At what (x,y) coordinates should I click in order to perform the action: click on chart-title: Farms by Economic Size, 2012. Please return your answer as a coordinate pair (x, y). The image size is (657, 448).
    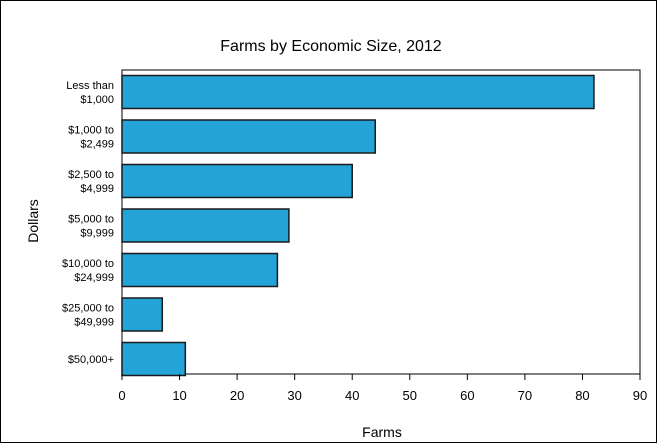
    Looking at the image, I should click on (331, 46).